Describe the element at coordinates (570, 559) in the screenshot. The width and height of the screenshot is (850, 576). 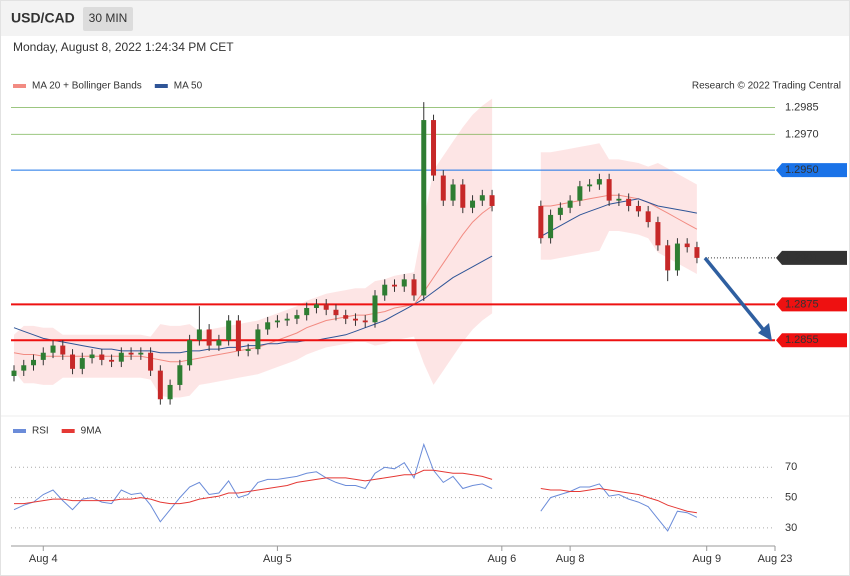
I see `x-tick-label: Aug 8` at that location.